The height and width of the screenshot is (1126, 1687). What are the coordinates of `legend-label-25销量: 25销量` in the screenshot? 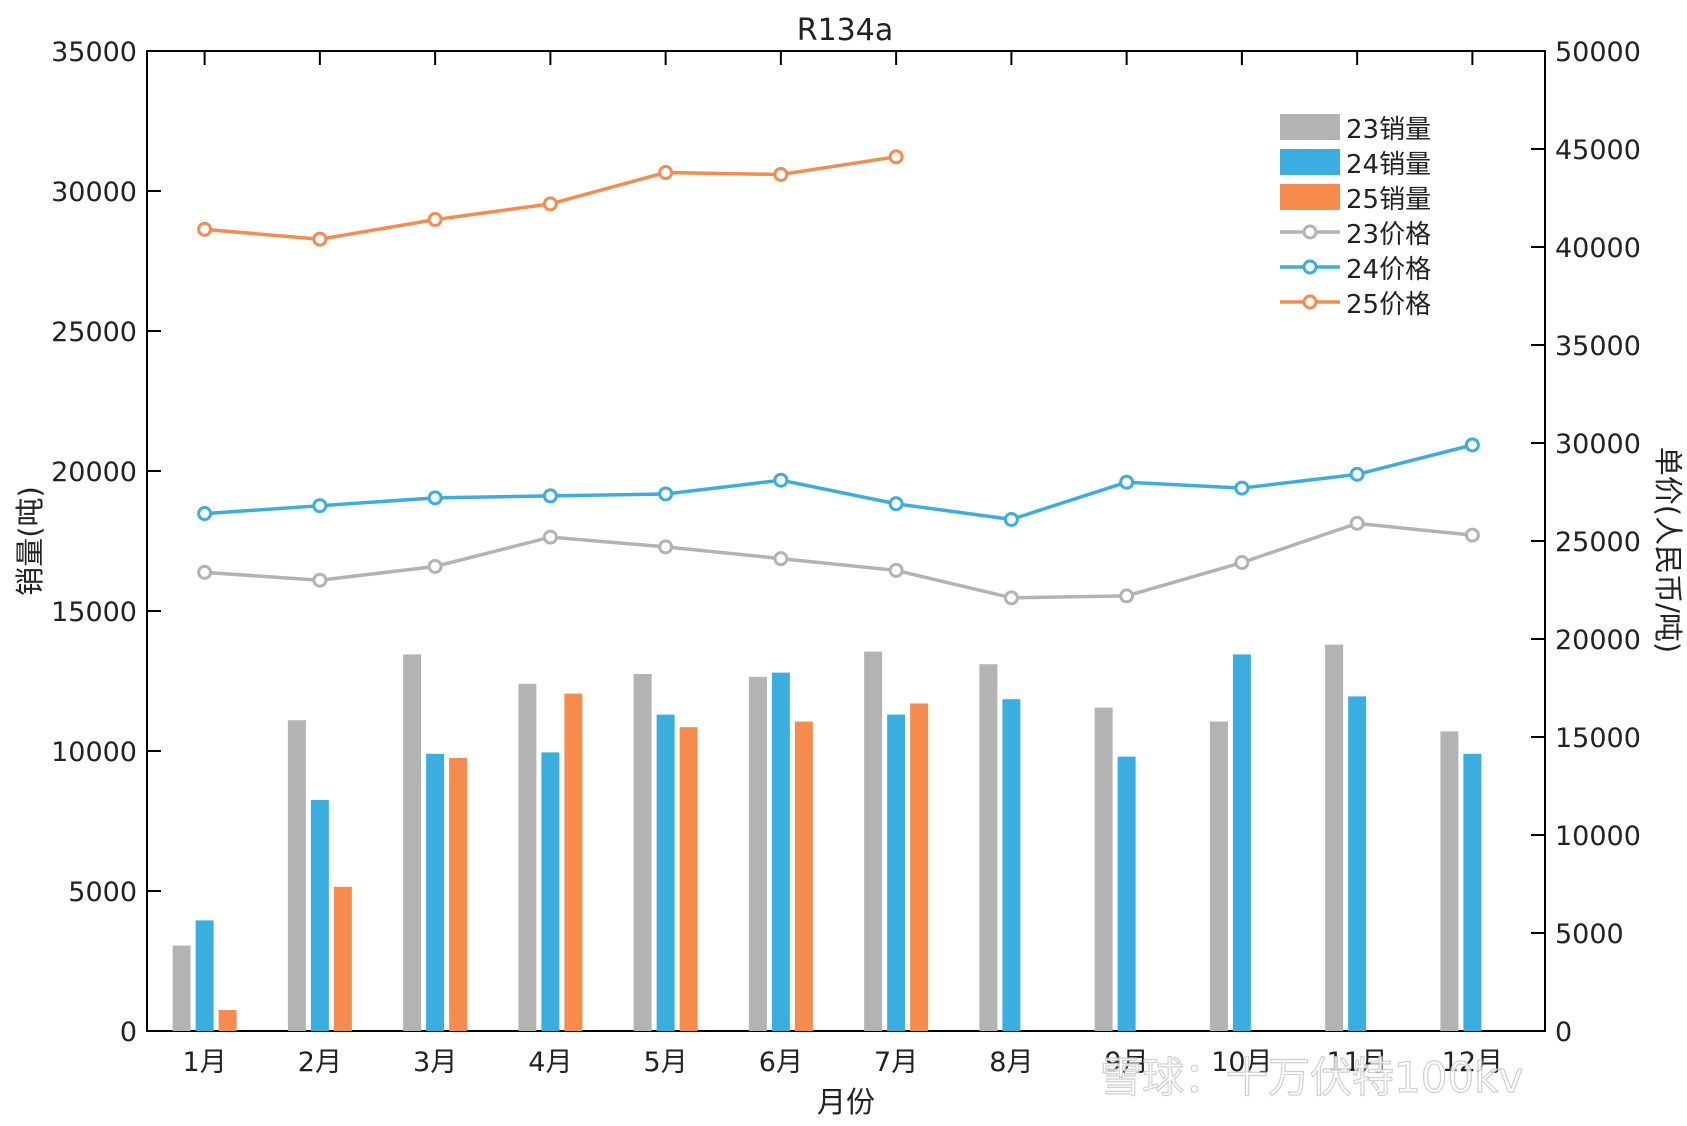 It's located at (1388, 200).